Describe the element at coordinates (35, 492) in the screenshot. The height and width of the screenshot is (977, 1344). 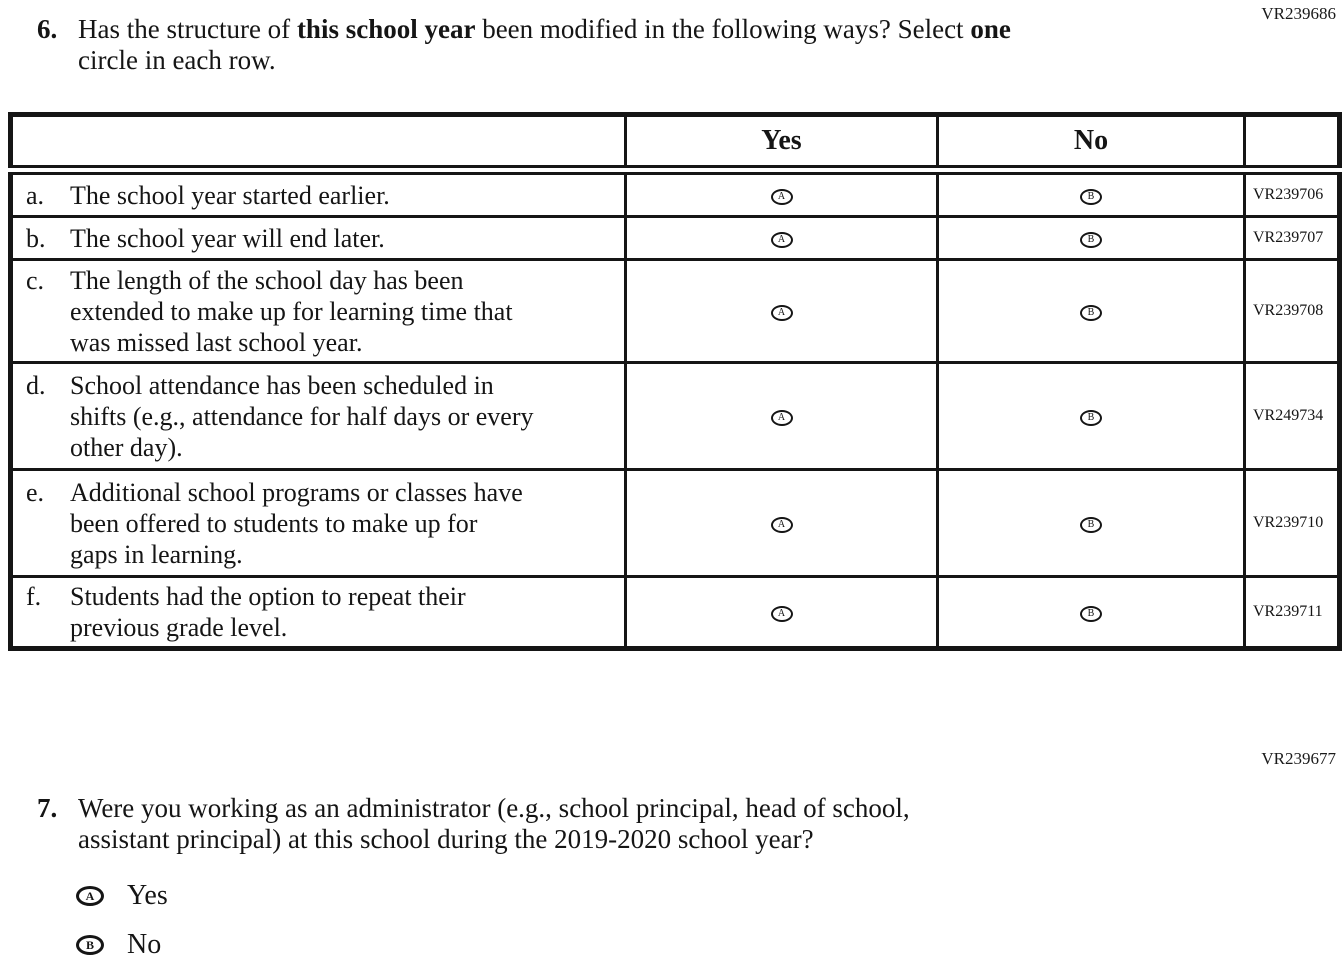
I see `row-letter: e.` at that location.